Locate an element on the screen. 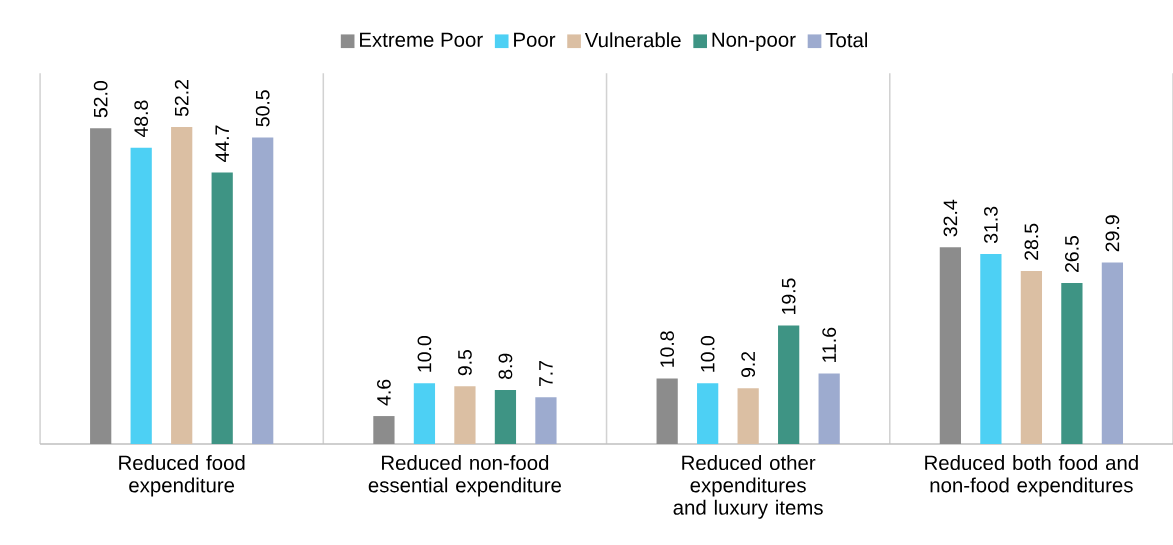 The height and width of the screenshot is (545, 1173). data-label: 11.6 is located at coordinates (829, 344).